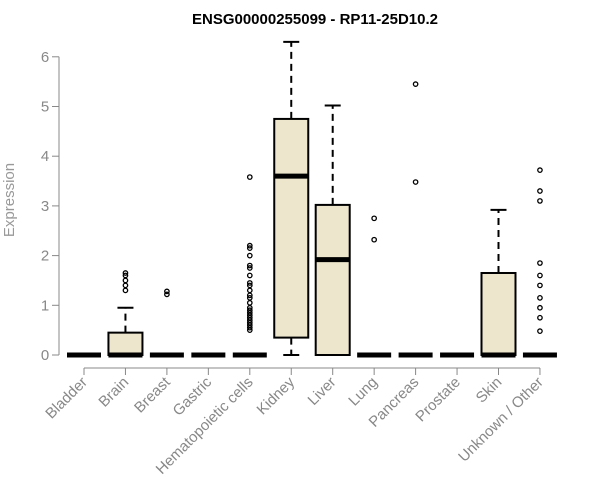 The height and width of the screenshot is (500, 600). Describe the element at coordinates (276, 395) in the screenshot. I see `category-label: Kidney` at that location.